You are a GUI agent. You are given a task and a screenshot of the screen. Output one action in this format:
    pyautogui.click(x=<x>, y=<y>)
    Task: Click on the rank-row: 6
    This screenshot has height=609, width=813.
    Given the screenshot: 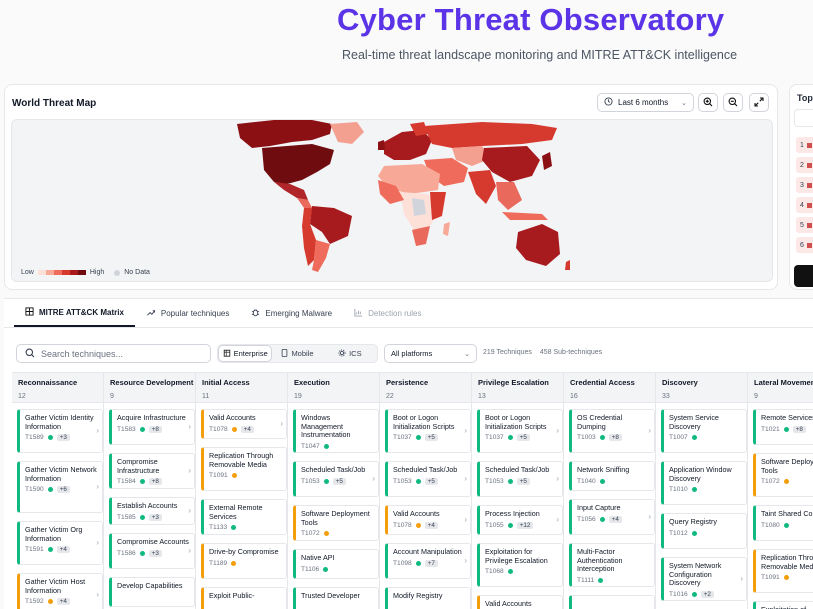 What is the action you would take?
    pyautogui.click(x=804, y=245)
    